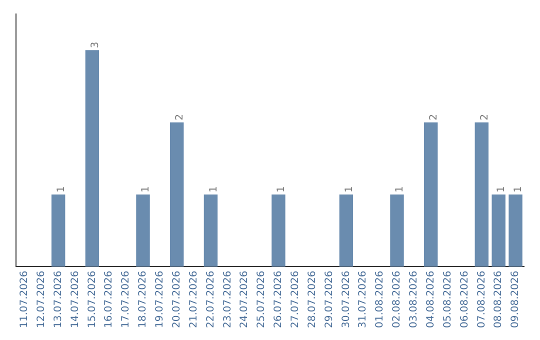  What do you see at coordinates (430, 299) in the screenshot?
I see `x-tick-label: 04.08.2026` at bounding box center [430, 299].